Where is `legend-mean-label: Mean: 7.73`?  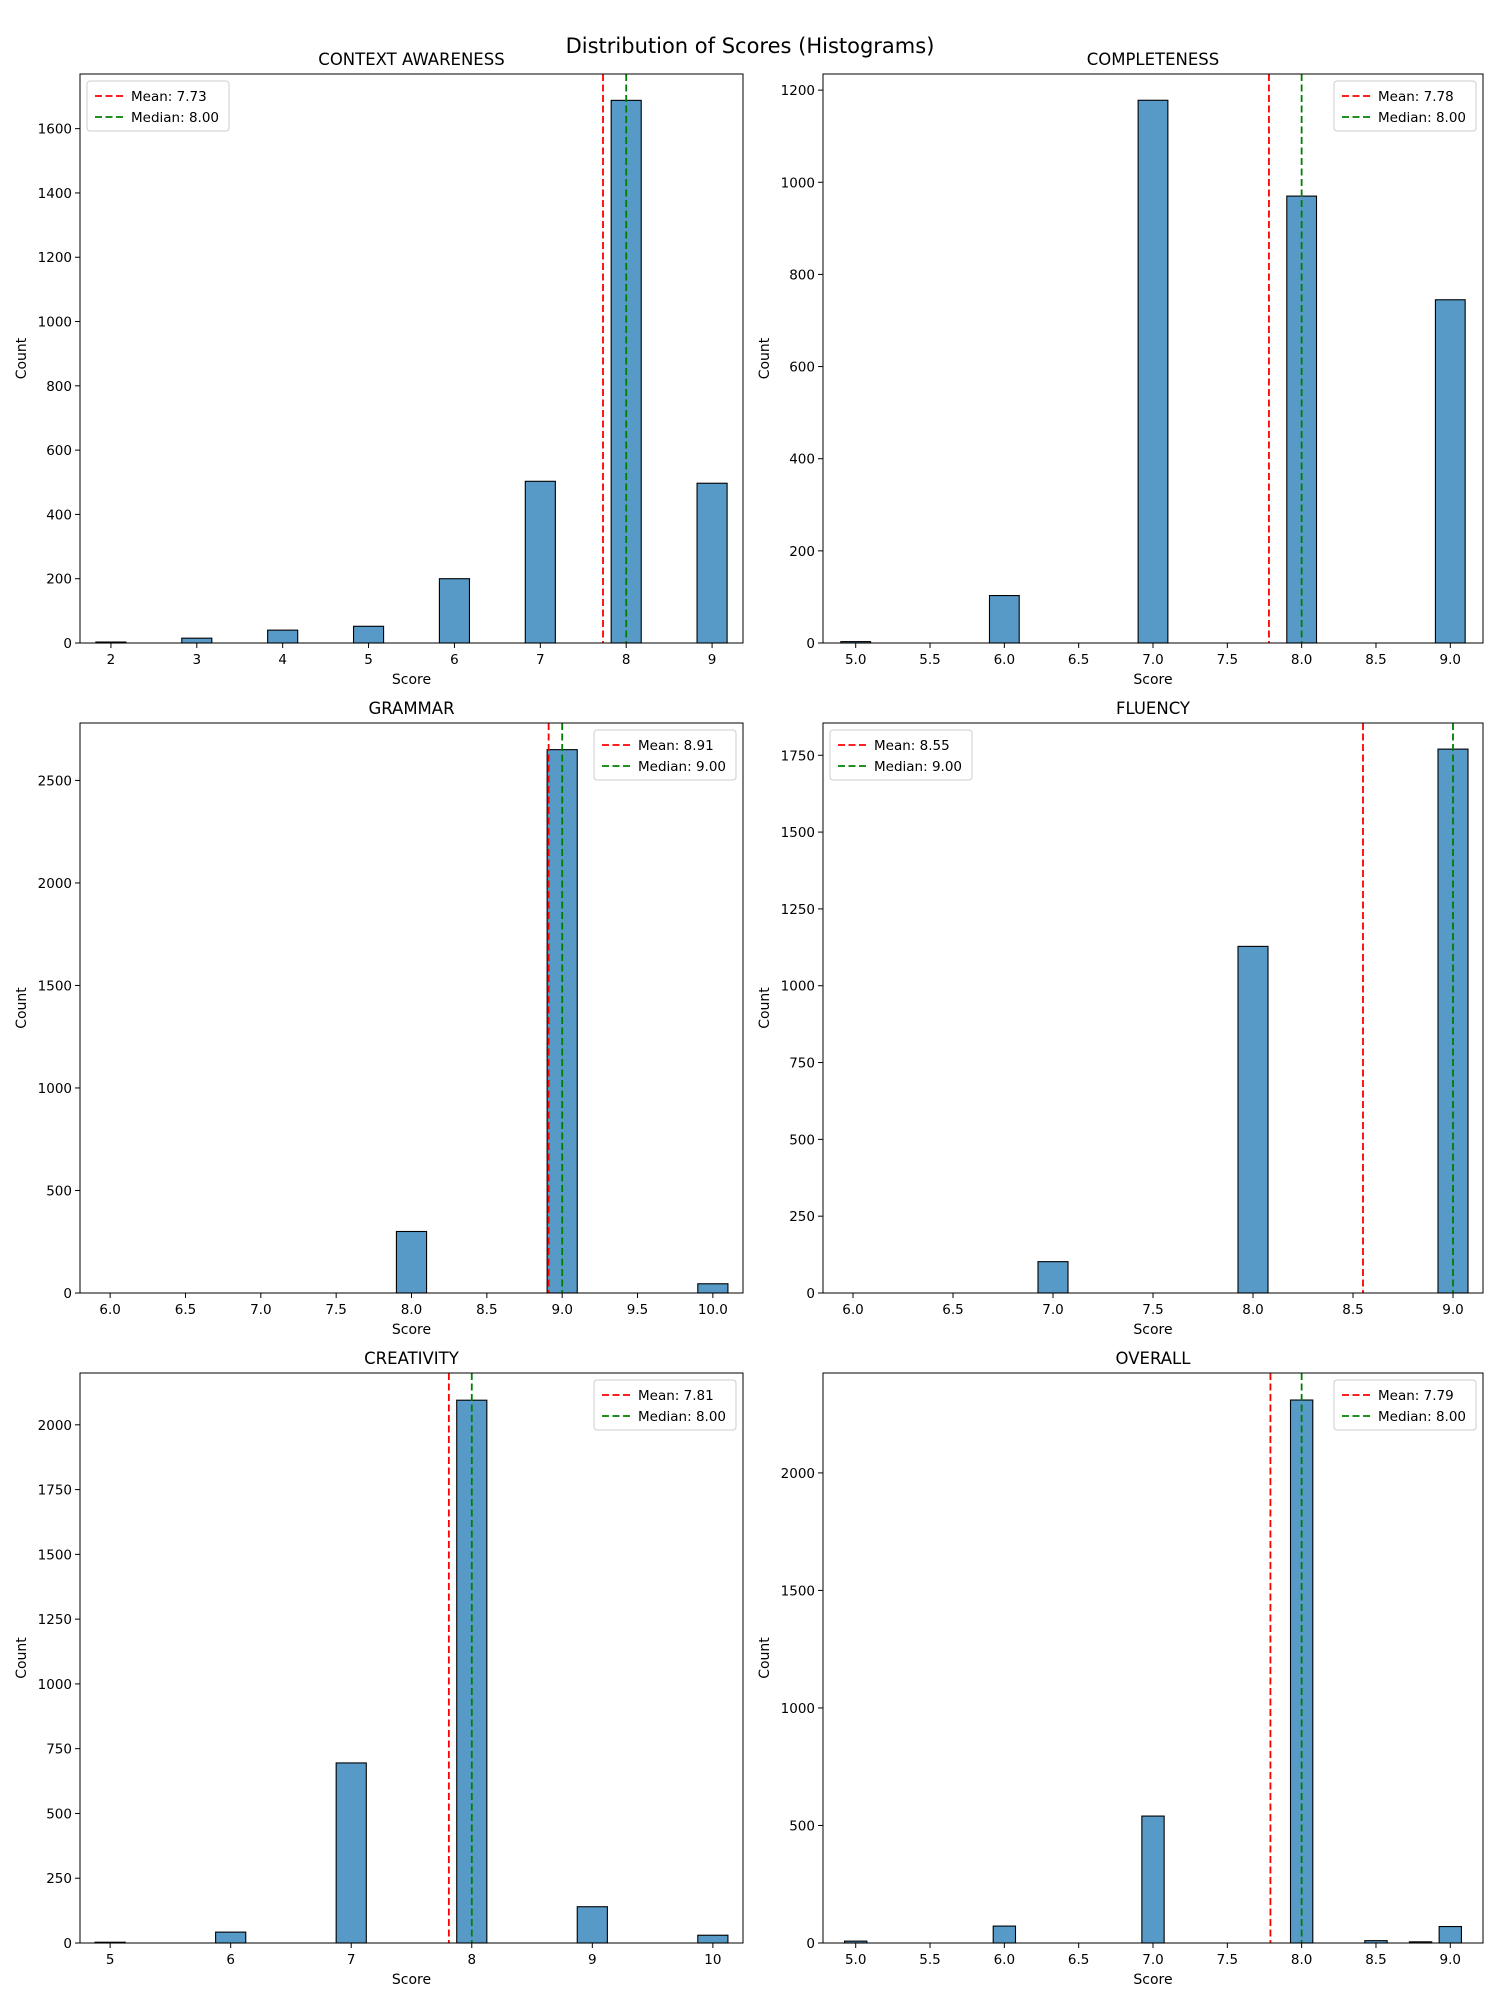 legend-mean-label: Mean: 7.73 is located at coordinates (169, 97).